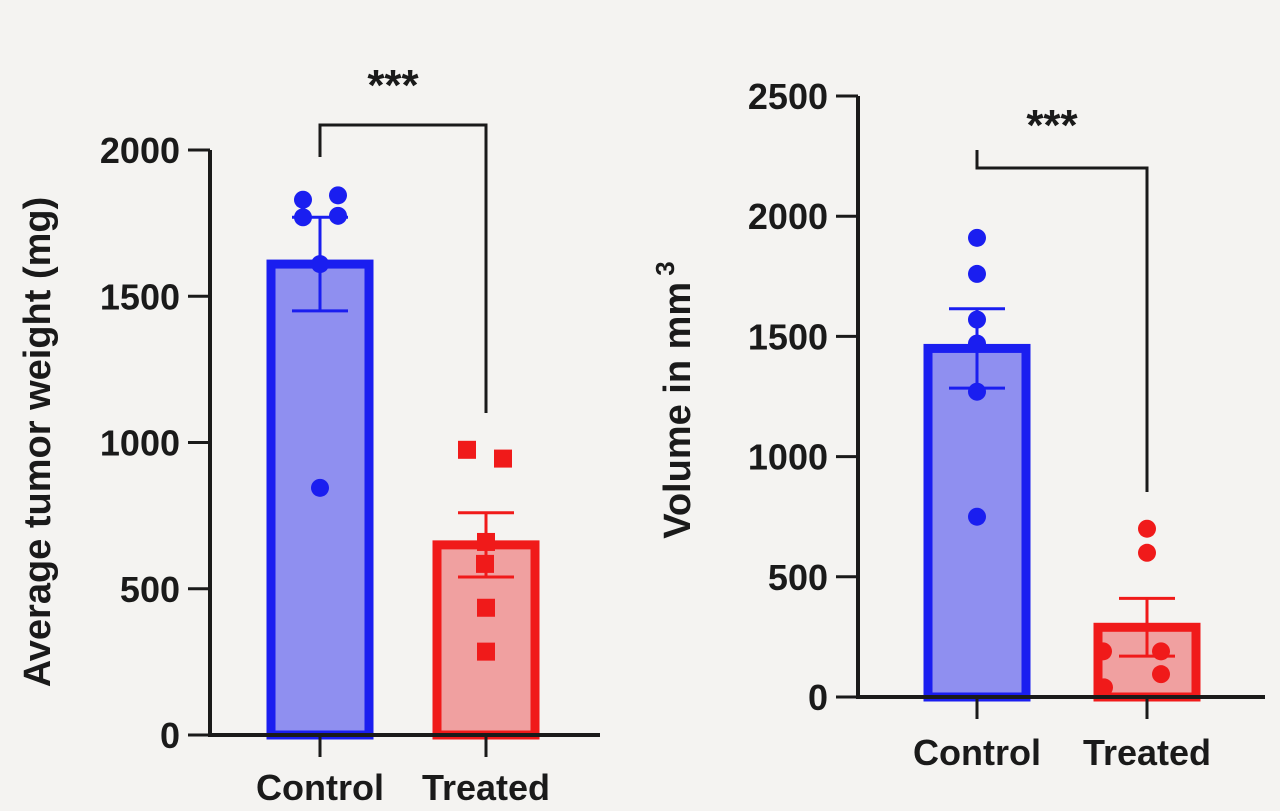 This screenshot has height=811, width=1280. Describe the element at coordinates (674, 399) in the screenshot. I see `y-axis-title: Volume in mm3` at that location.